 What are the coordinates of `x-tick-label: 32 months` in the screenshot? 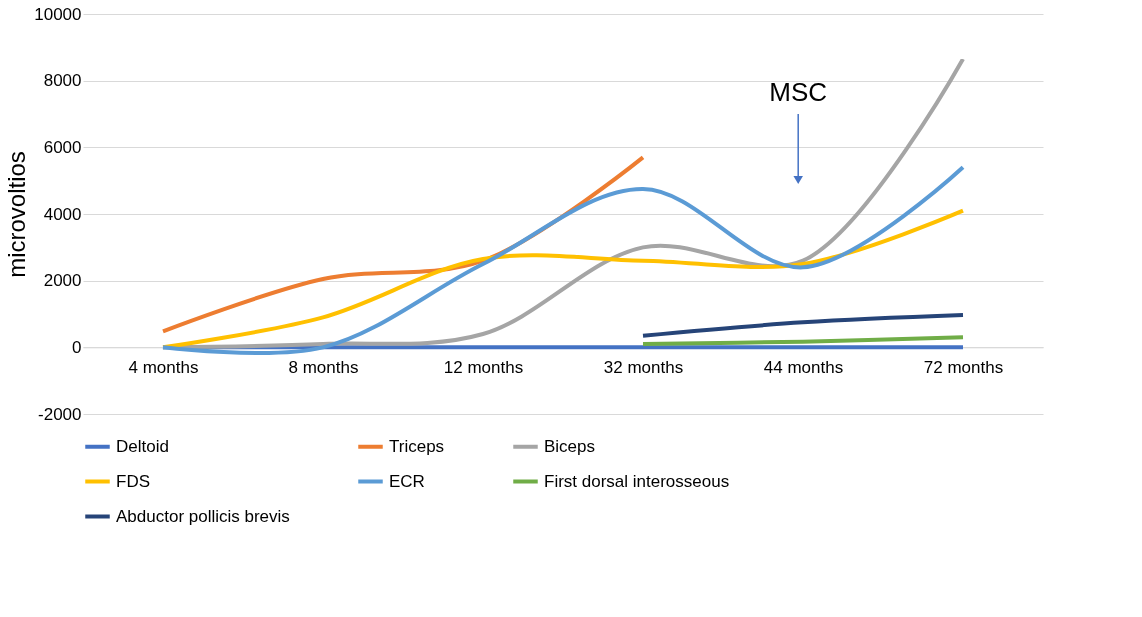 It's located at (643, 367).